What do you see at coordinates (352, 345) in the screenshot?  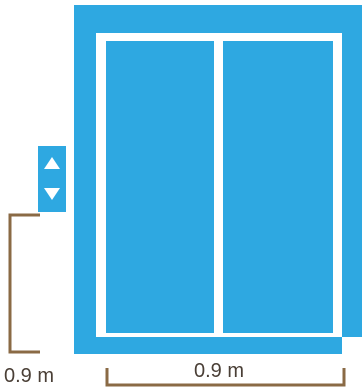 I see `floor-gap` at bounding box center [352, 345].